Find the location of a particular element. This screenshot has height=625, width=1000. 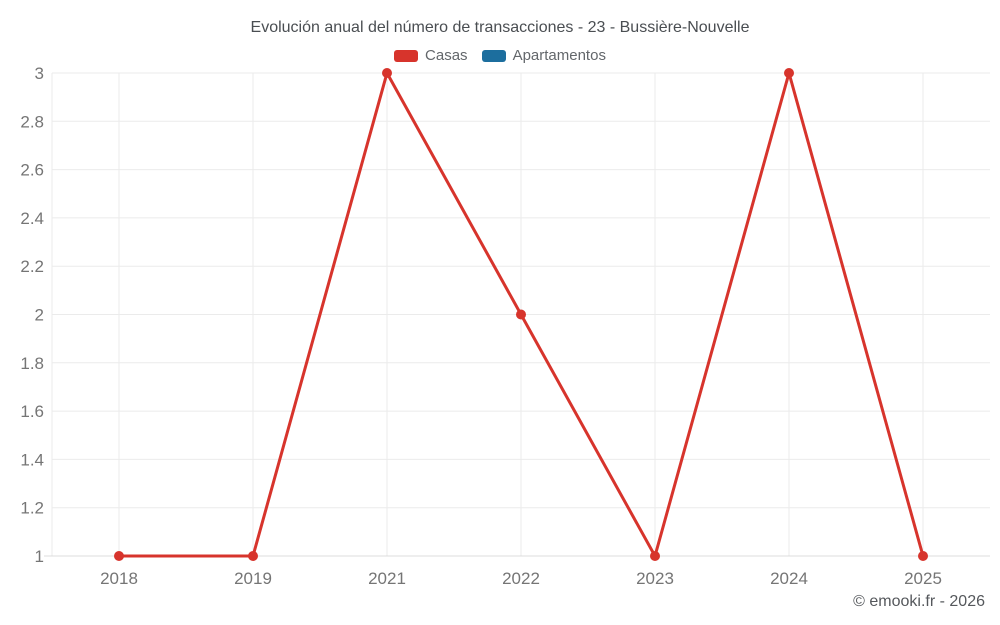

y-tick-label: 1 is located at coordinates (39, 556).